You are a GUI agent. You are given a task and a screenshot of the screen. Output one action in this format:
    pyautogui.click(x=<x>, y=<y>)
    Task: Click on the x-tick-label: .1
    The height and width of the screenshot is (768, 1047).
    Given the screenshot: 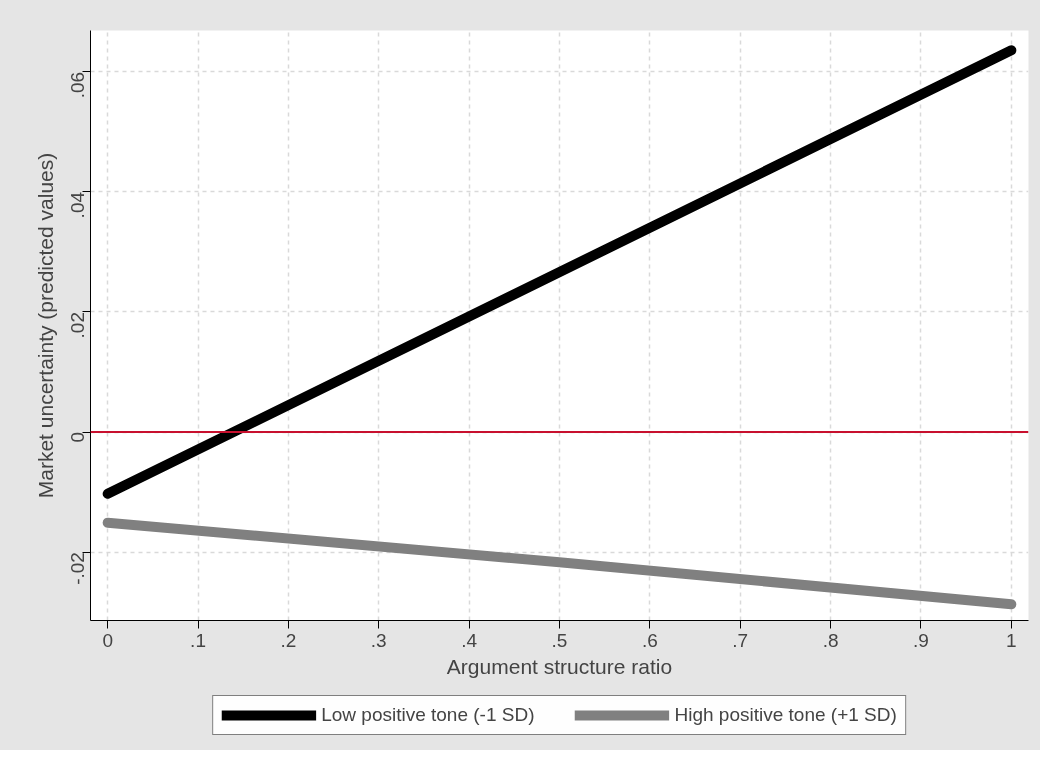 What is the action you would take?
    pyautogui.click(x=198, y=640)
    